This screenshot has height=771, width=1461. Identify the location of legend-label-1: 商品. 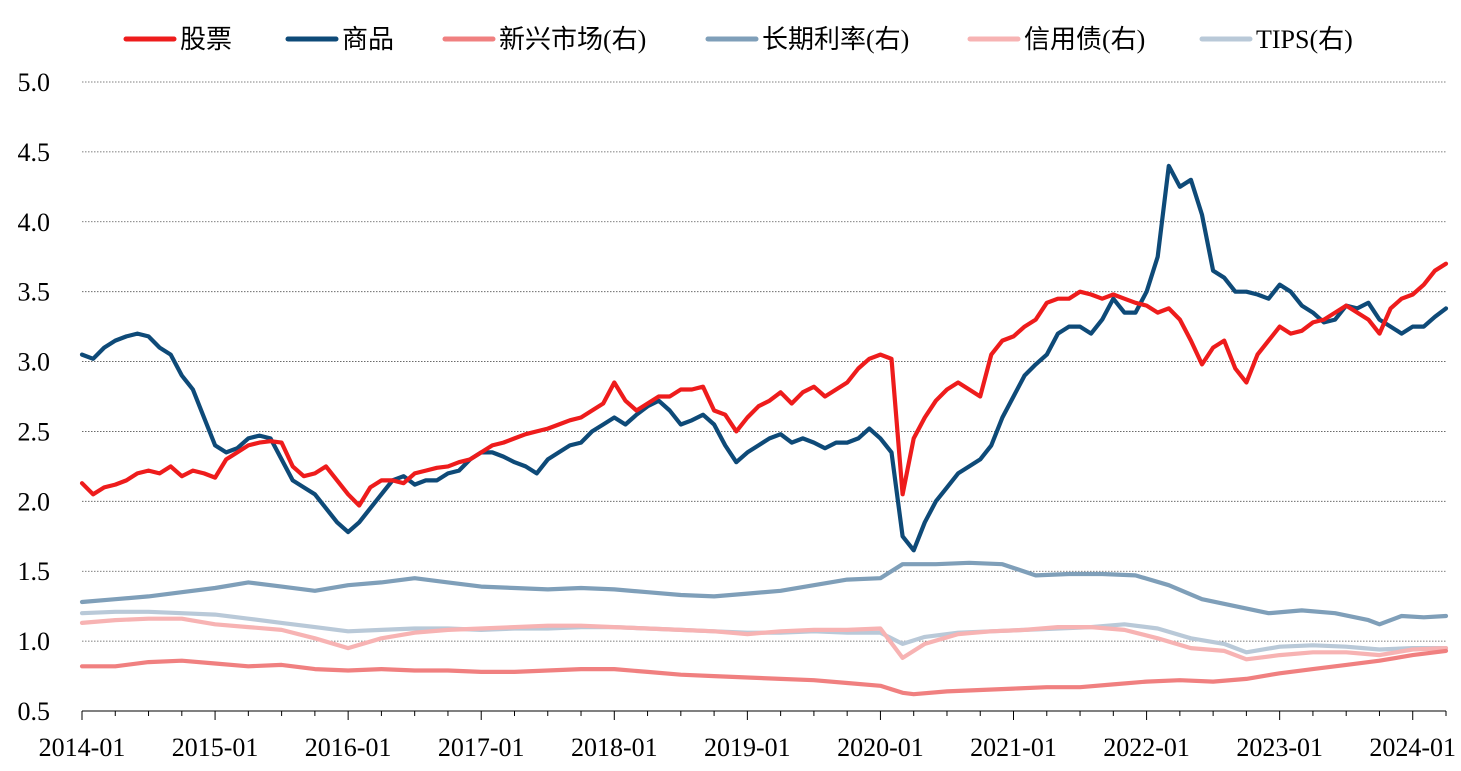
(368, 39).